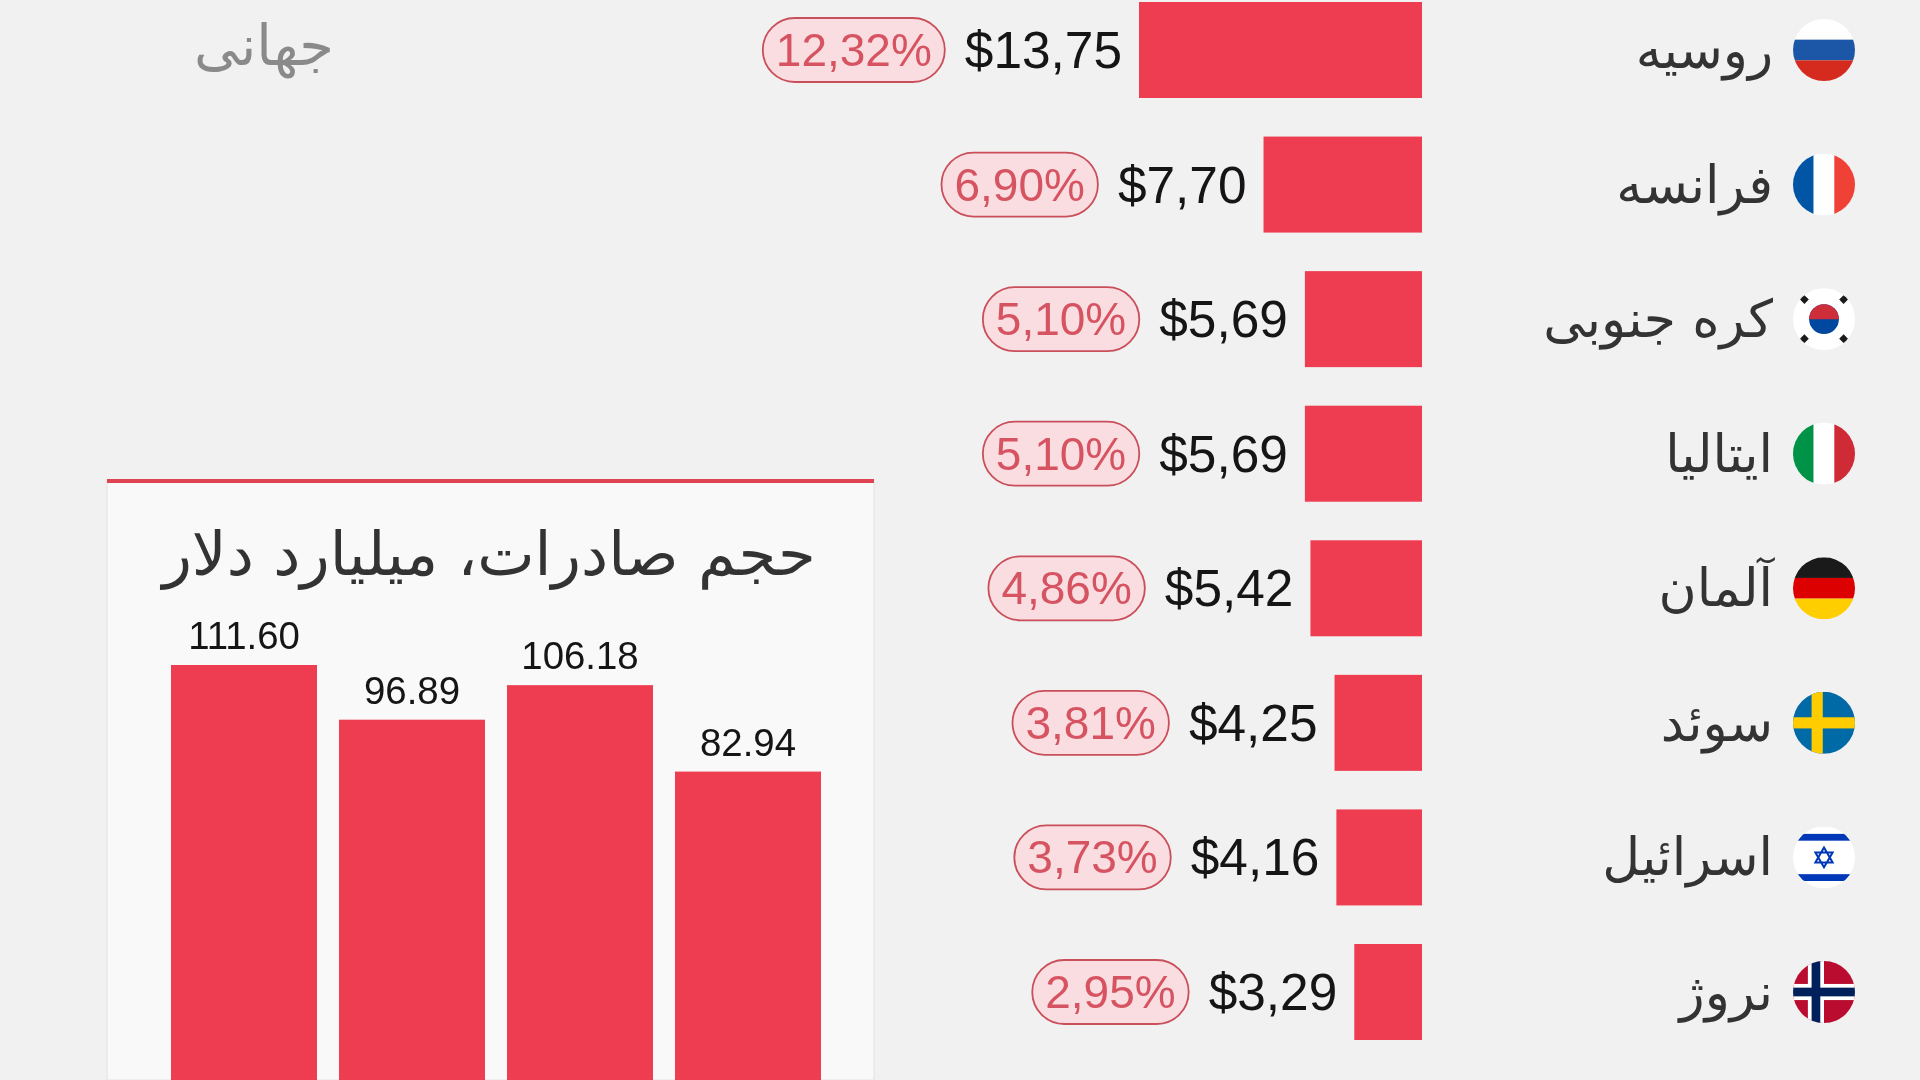  Describe the element at coordinates (1724, 992) in the screenshot. I see `y-tick-label: نروژ` at that location.